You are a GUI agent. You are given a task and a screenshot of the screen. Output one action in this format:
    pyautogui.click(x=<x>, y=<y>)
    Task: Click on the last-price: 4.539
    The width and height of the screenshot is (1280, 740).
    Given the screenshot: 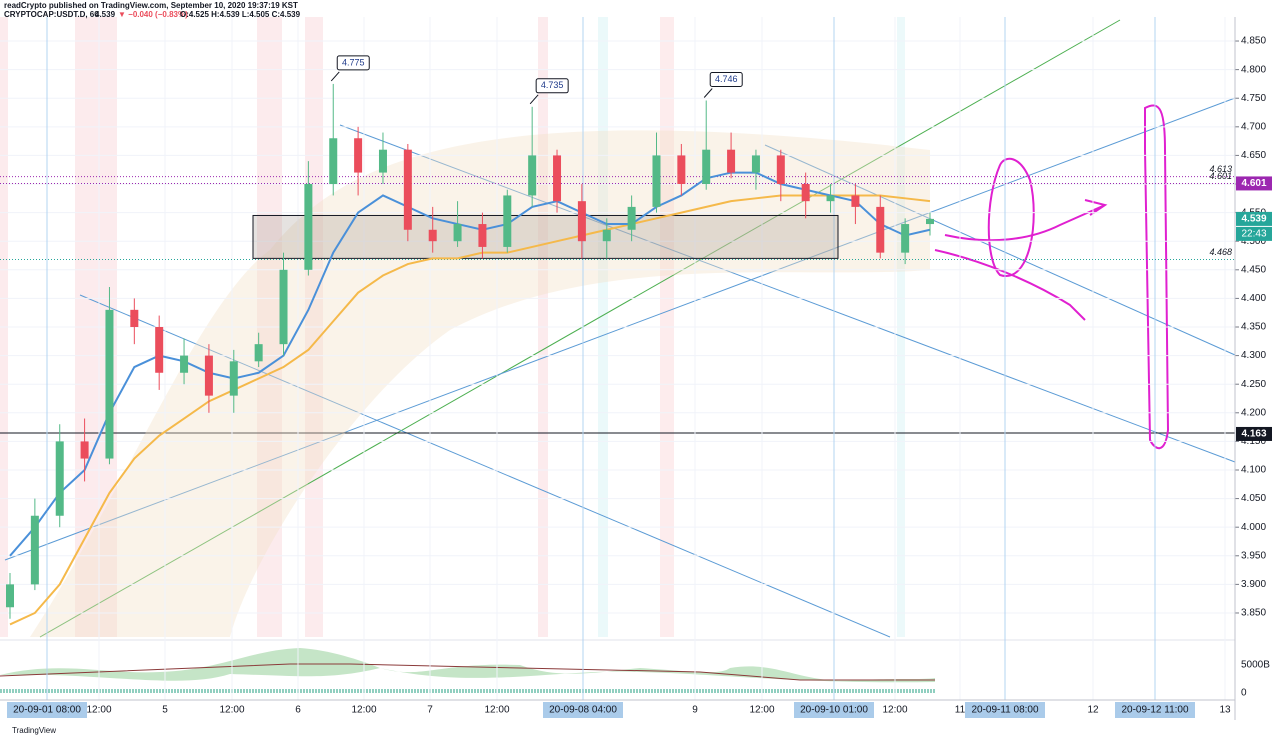 What is the action you would take?
    pyautogui.click(x=105, y=14)
    